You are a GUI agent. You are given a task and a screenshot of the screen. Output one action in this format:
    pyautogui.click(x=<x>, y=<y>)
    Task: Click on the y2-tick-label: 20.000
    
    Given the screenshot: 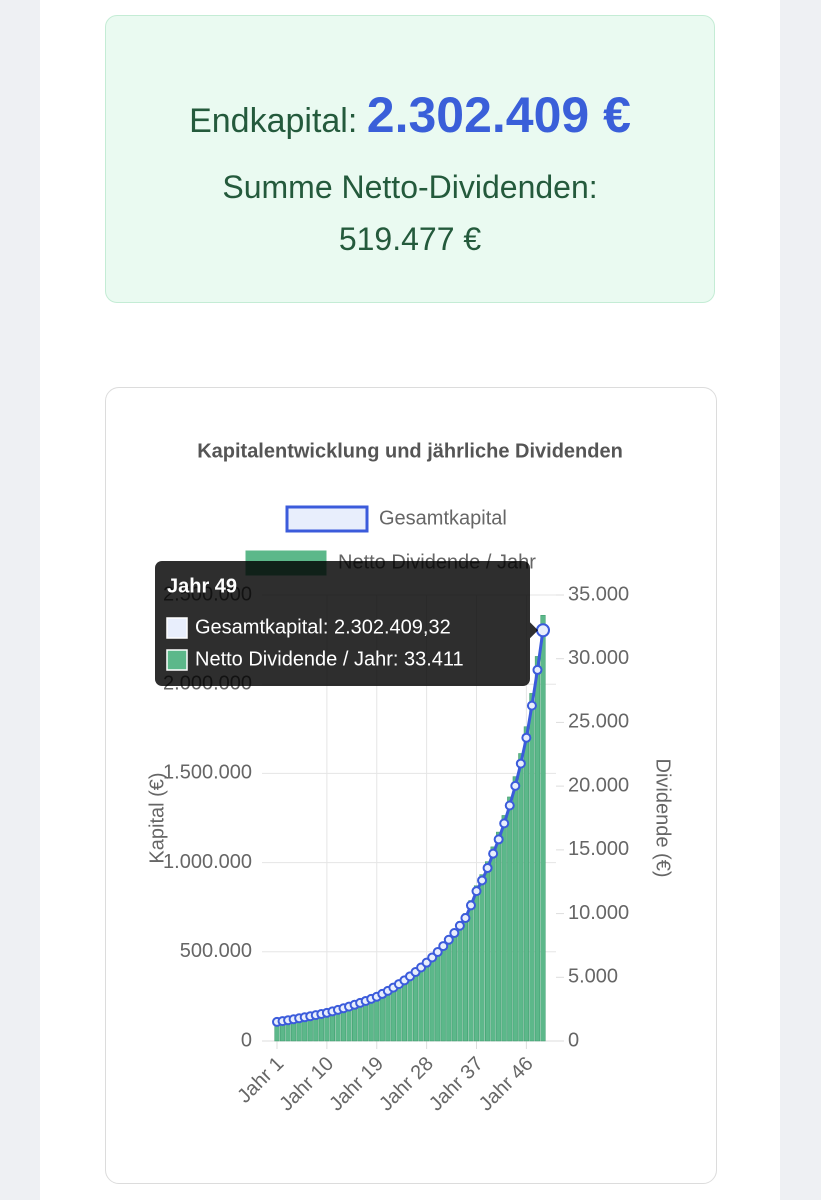 What is the action you would take?
    pyautogui.click(x=598, y=785)
    